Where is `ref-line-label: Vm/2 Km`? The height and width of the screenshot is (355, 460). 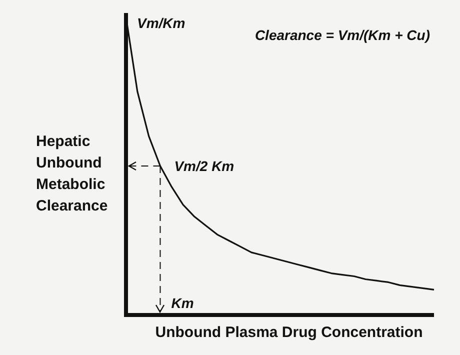
ref-line-label: Vm/2 Km is located at coordinates (204, 166).